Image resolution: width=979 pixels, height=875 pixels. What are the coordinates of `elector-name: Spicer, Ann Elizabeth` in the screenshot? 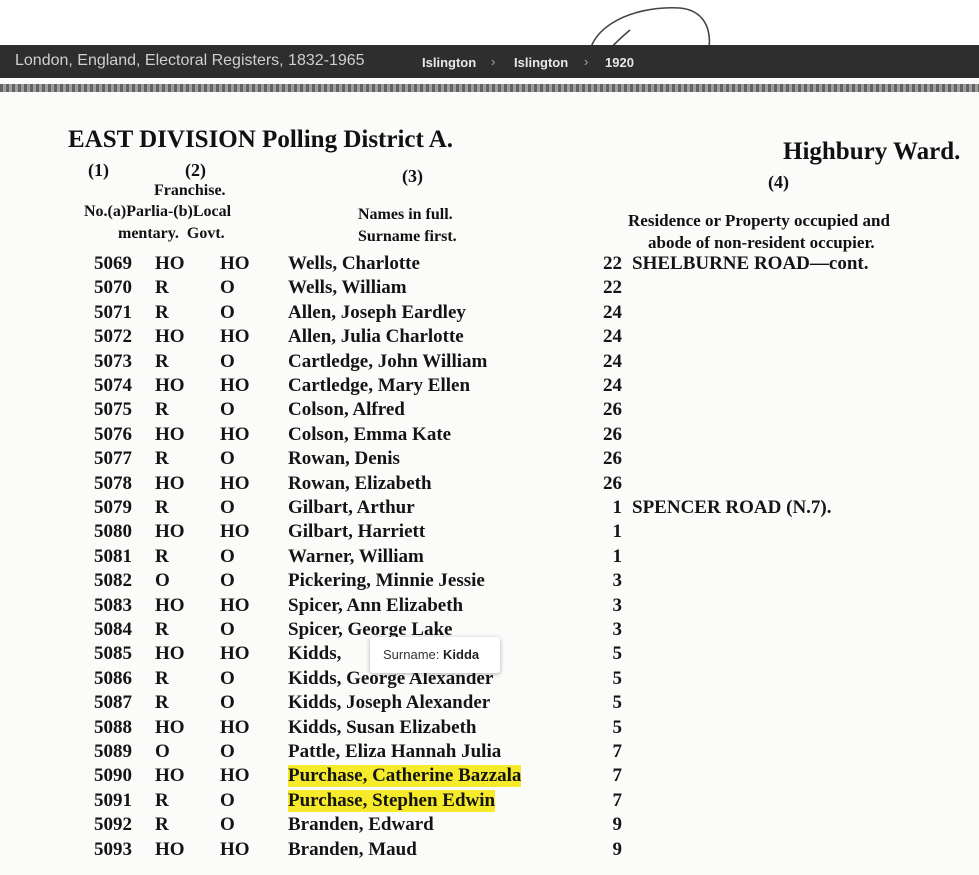 It's located at (376, 605).